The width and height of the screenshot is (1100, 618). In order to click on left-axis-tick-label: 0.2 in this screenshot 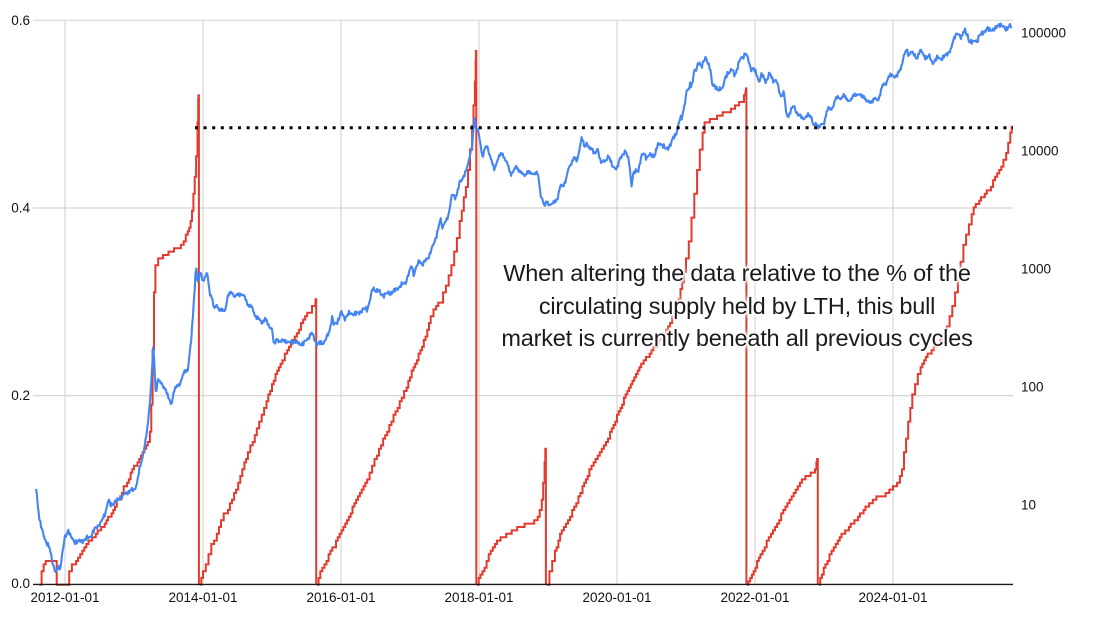, I will do `click(20, 395)`.